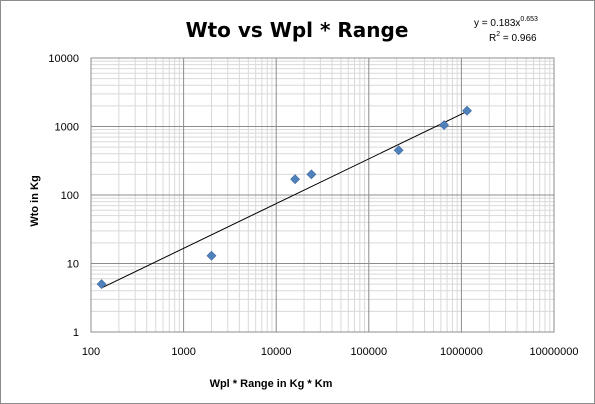  I want to click on x-tick-label: 100000, so click(368, 352).